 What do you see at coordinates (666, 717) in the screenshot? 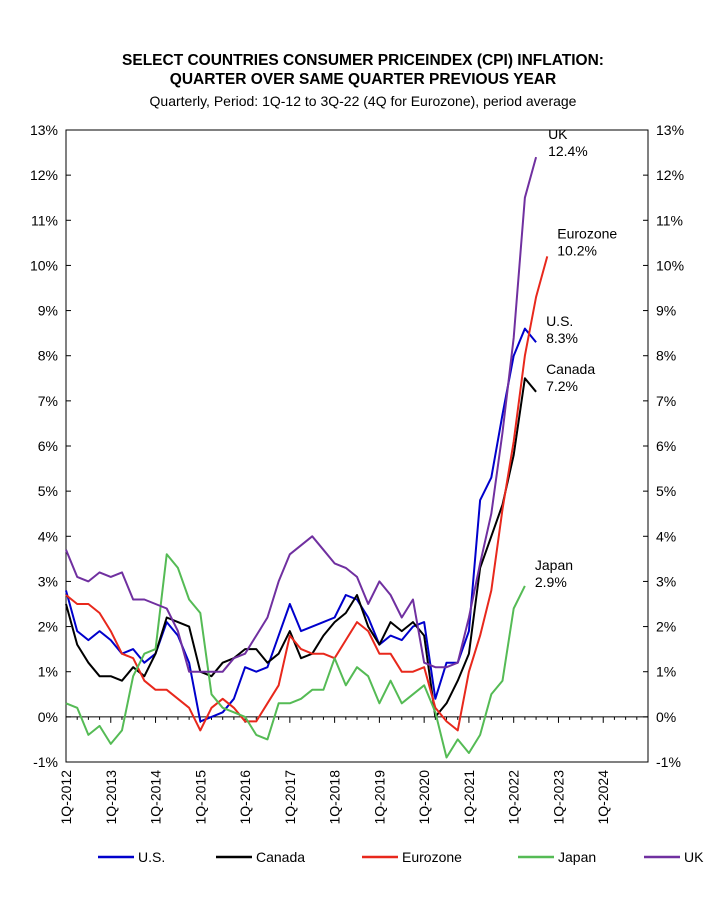
I see `y-tick-label-right: 0%` at bounding box center [666, 717].